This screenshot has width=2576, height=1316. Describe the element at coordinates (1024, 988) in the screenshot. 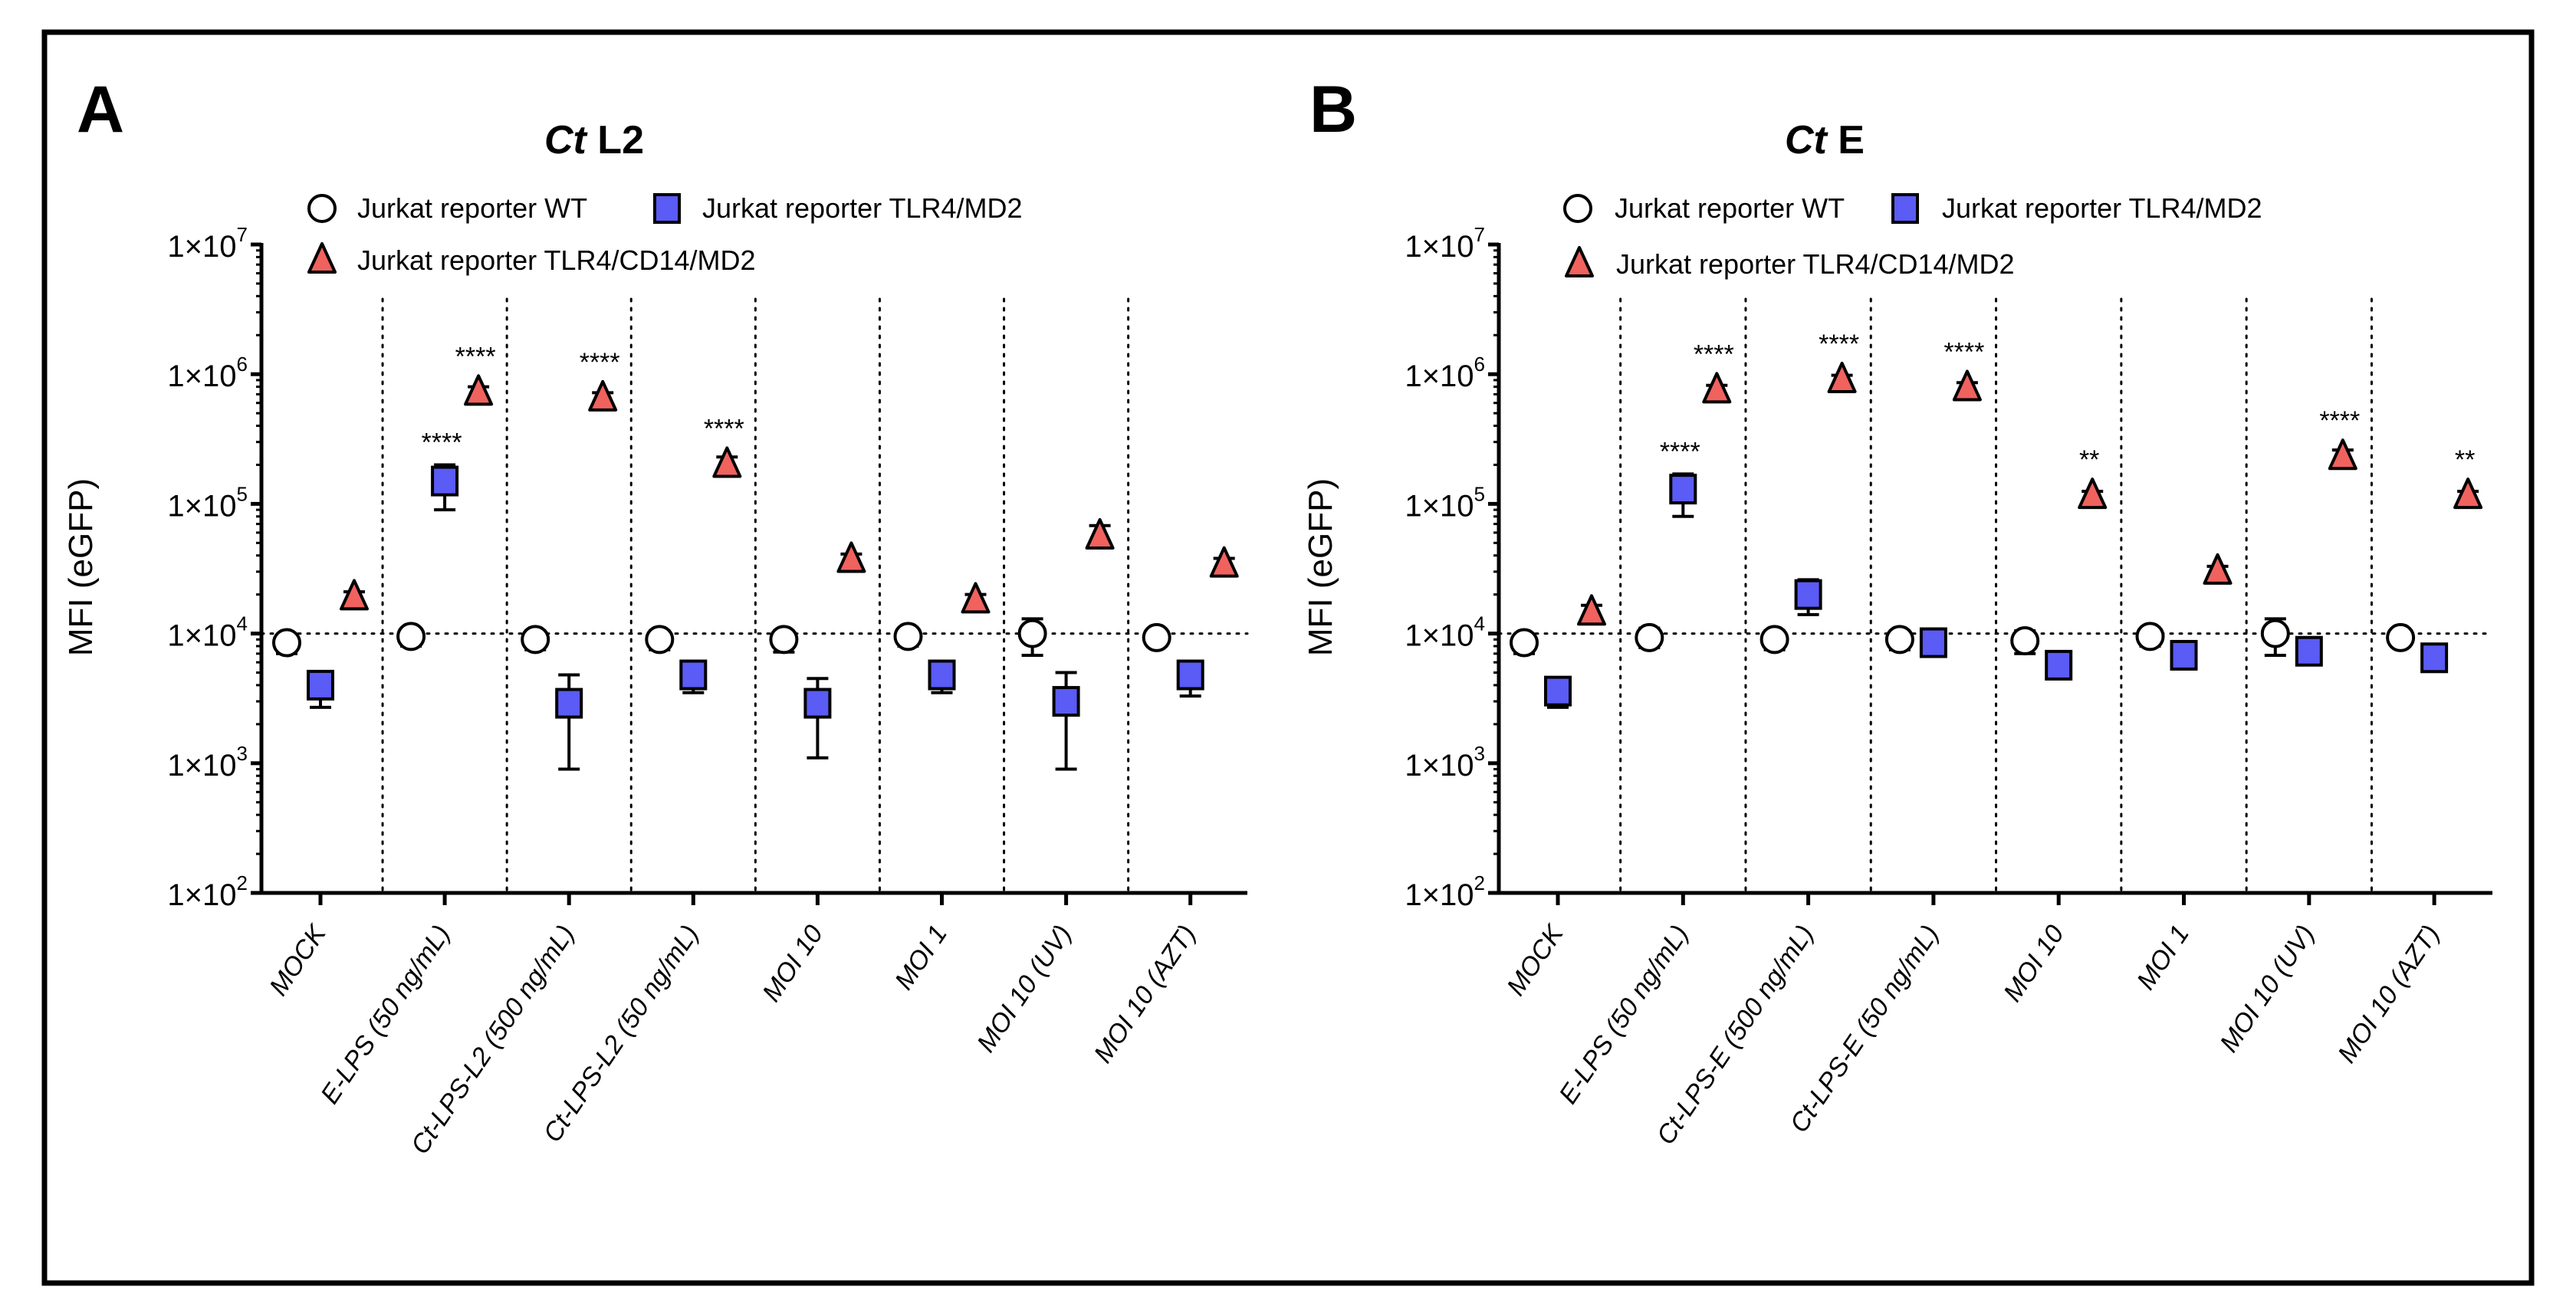

I see `x-tick-label: MOI 10 (UV)` at that location.